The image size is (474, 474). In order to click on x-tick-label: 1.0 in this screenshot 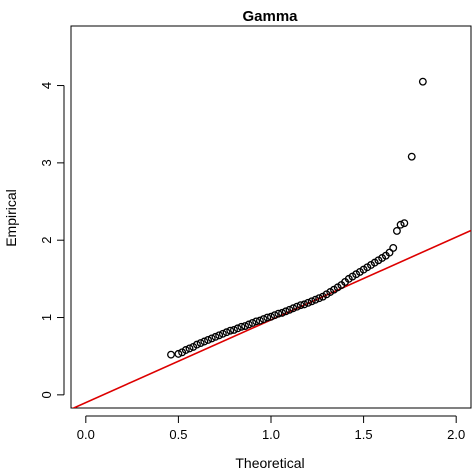, I will do `click(271, 434)`.